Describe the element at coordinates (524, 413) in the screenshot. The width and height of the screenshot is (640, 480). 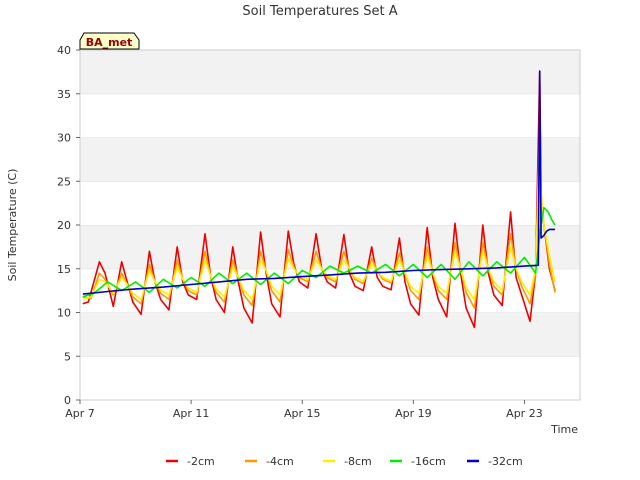
I see `x-tick-label: Apr 23` at that location.